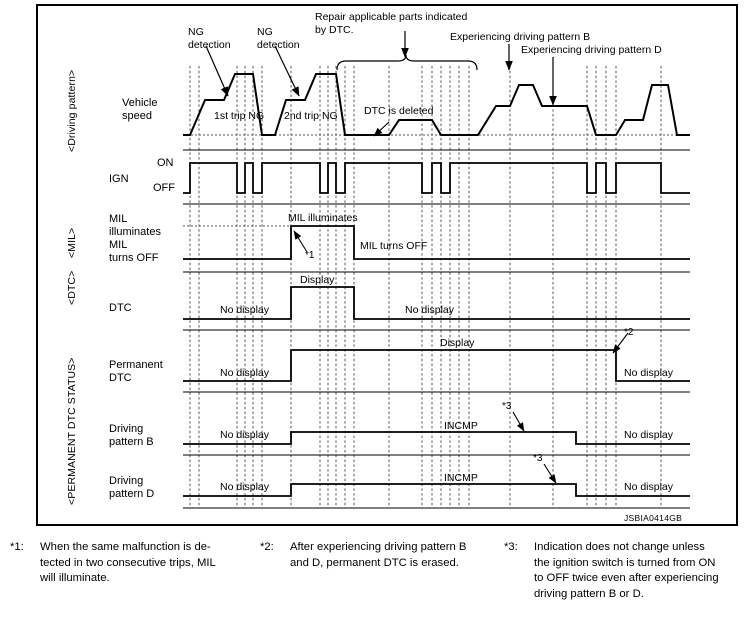 The image size is (746, 618). I want to click on footnote-1-marker: *1:, so click(17, 547).